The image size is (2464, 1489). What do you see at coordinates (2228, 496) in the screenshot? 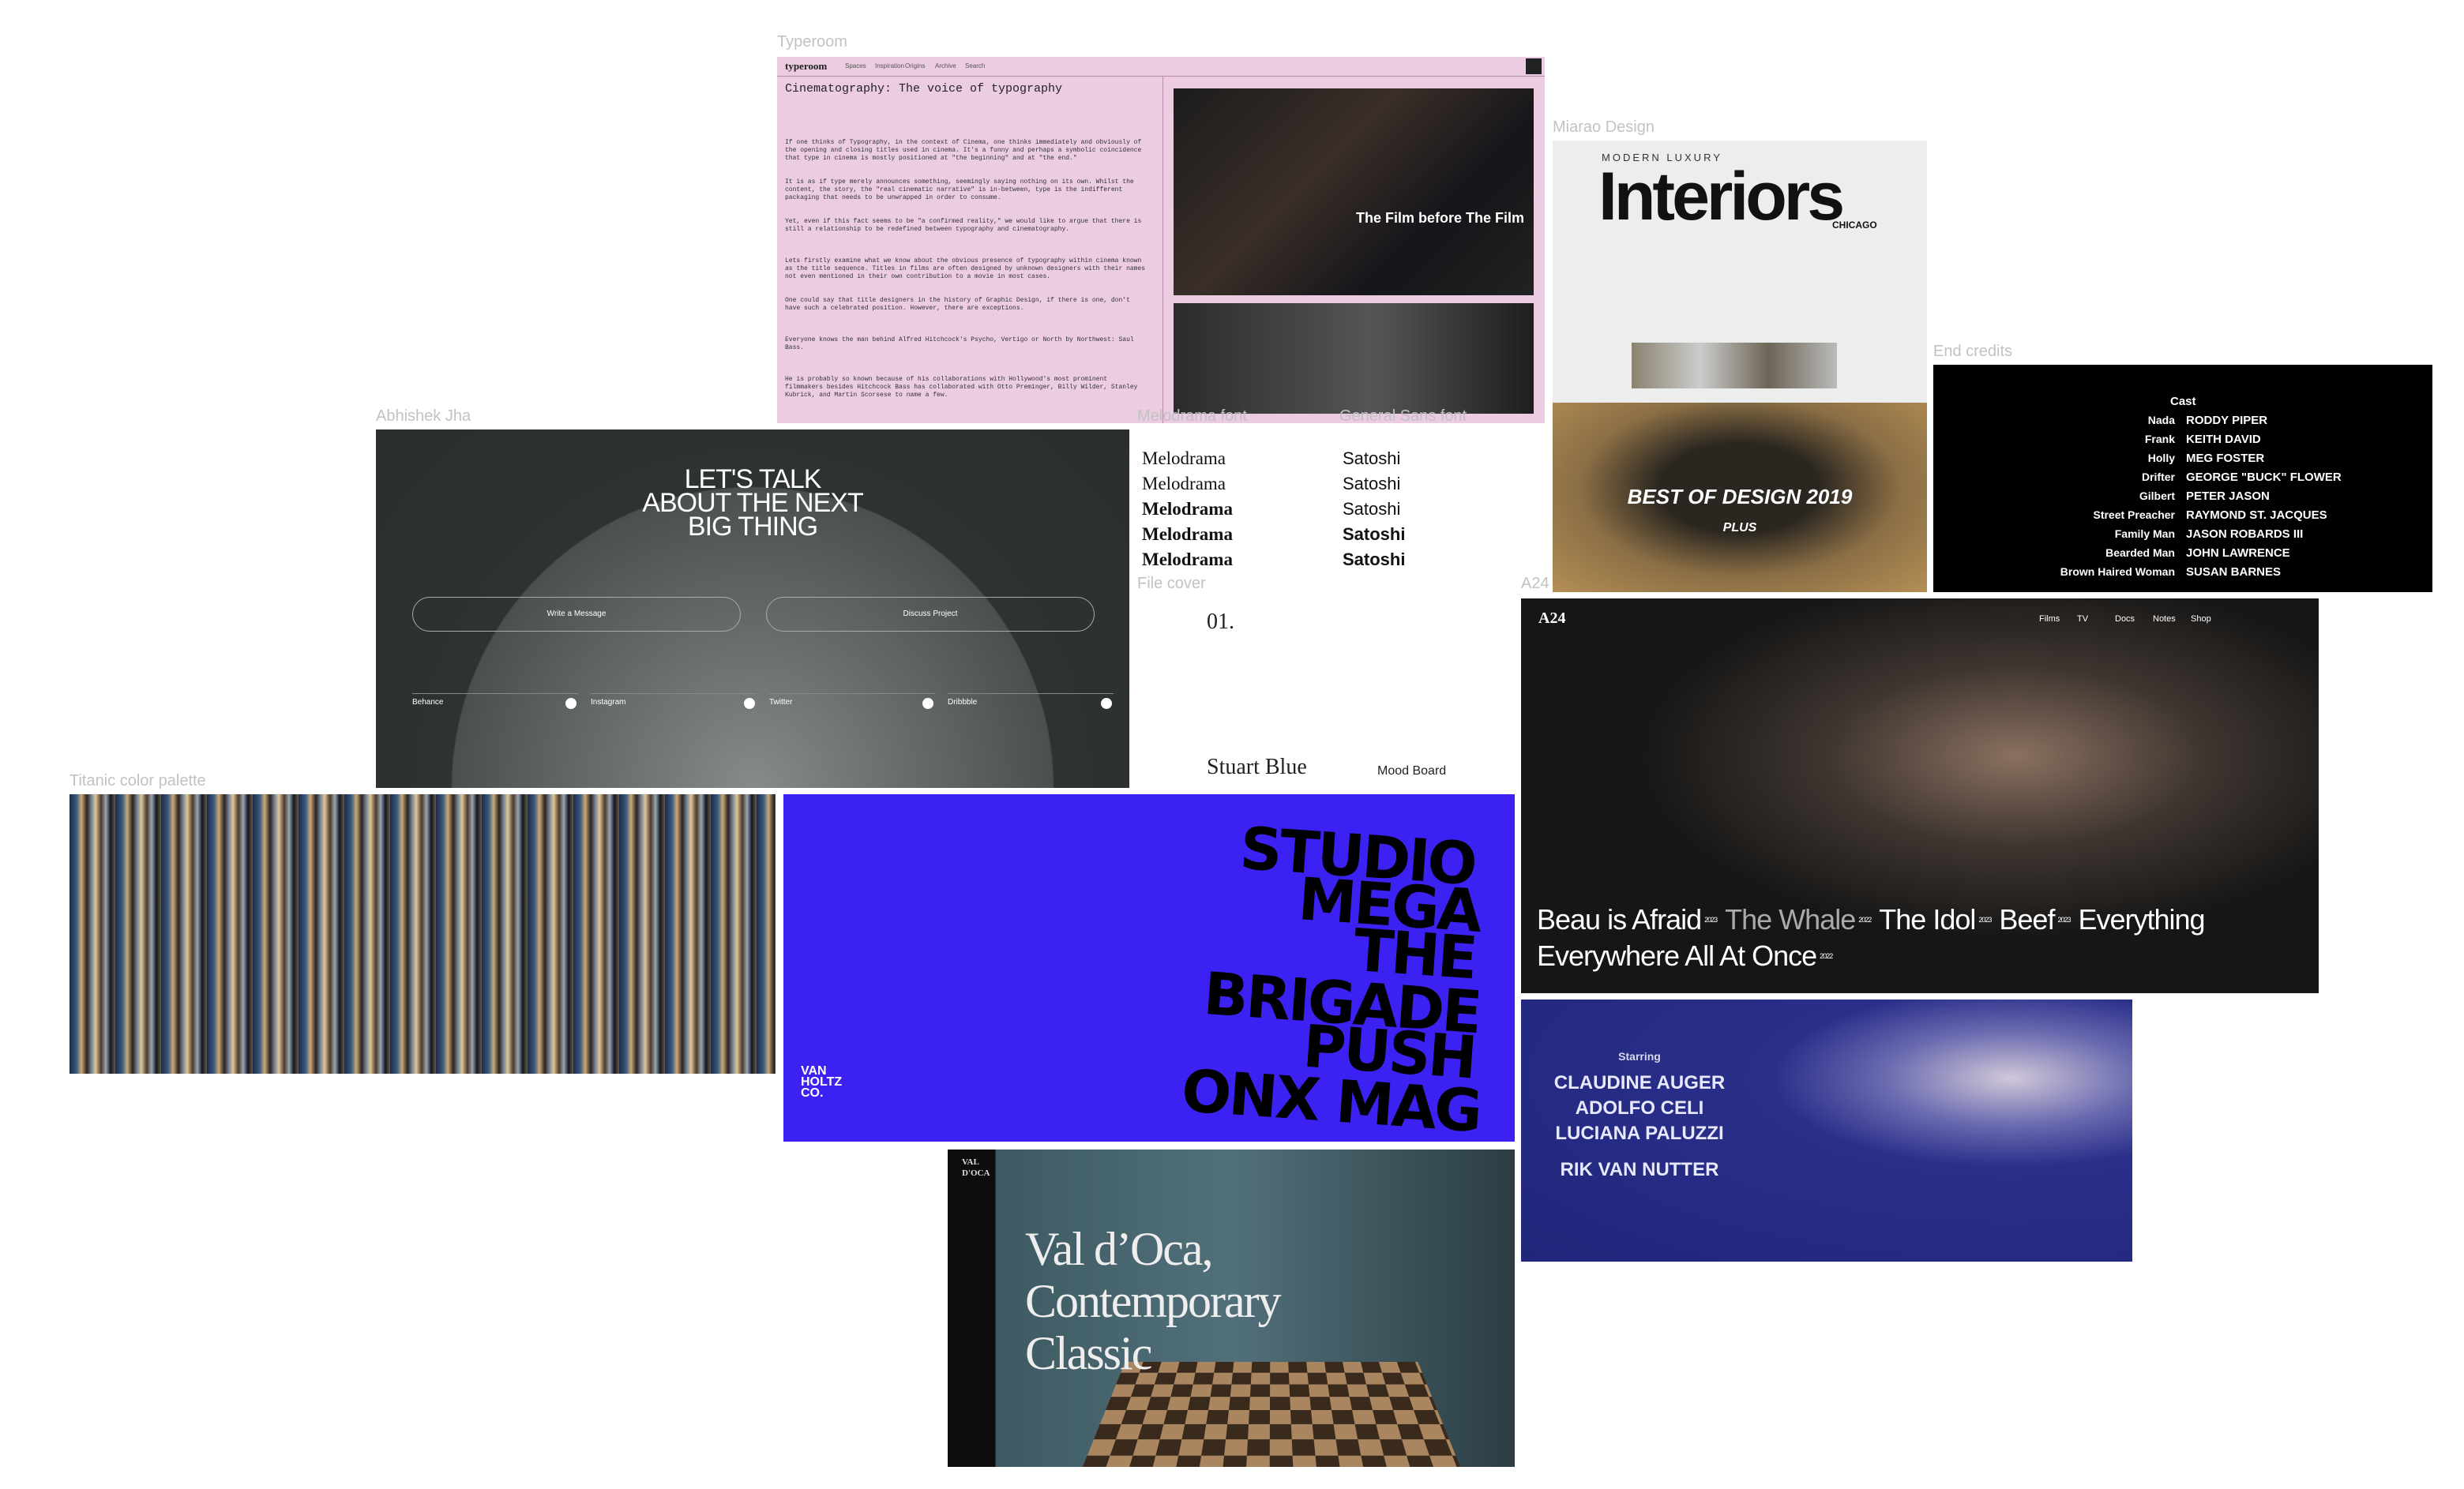
I see `credit-name: PETER JASON` at bounding box center [2228, 496].